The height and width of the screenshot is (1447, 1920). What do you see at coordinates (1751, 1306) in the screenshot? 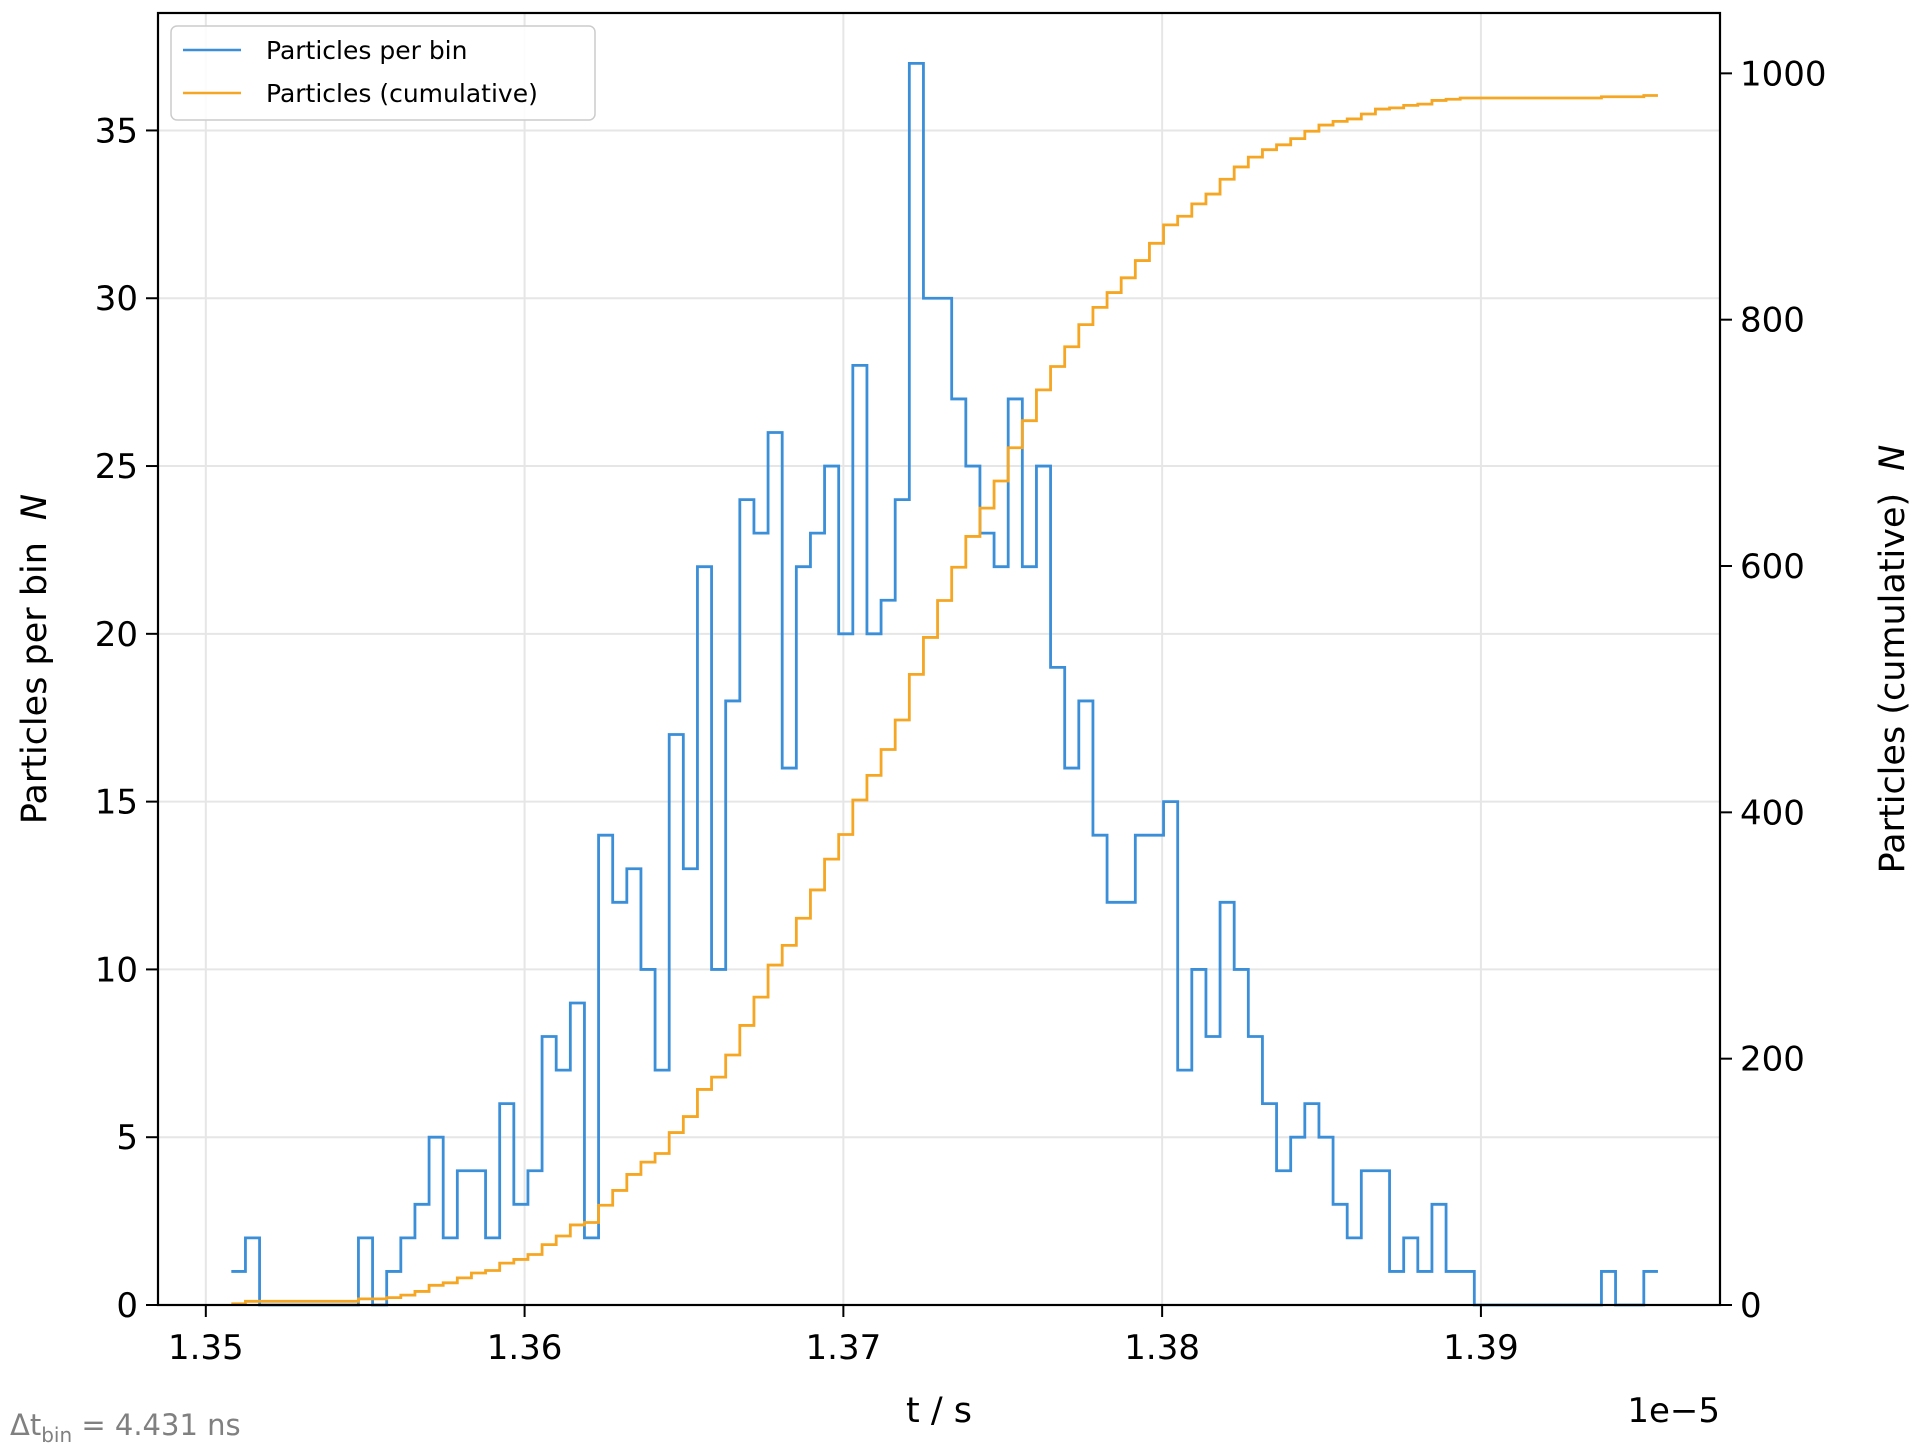
I see `y-right-tick-label: 0` at bounding box center [1751, 1306].